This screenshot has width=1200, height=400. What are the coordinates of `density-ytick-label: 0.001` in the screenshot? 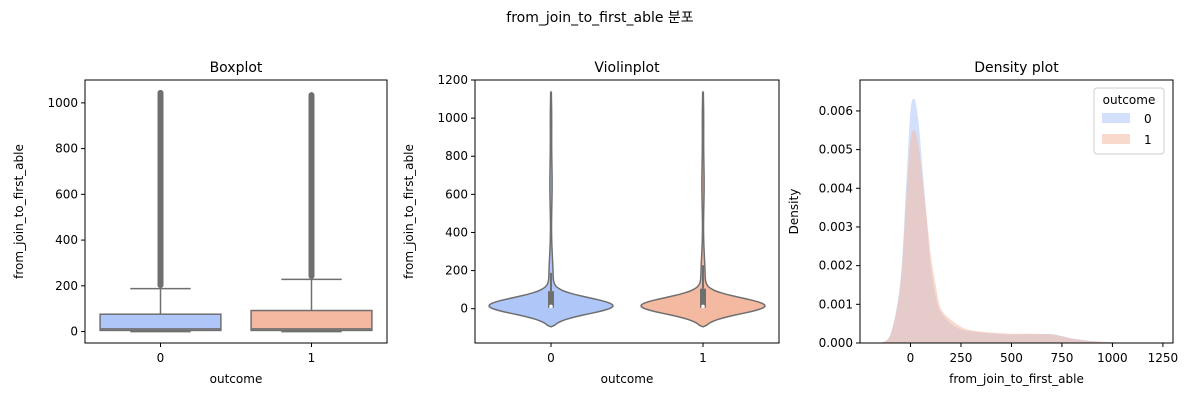 It's located at (836, 304).